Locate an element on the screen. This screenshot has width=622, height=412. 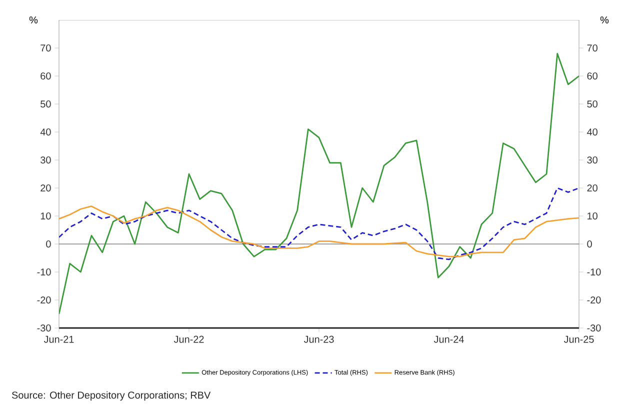
y2-tick-label: 20 is located at coordinates (592, 188).